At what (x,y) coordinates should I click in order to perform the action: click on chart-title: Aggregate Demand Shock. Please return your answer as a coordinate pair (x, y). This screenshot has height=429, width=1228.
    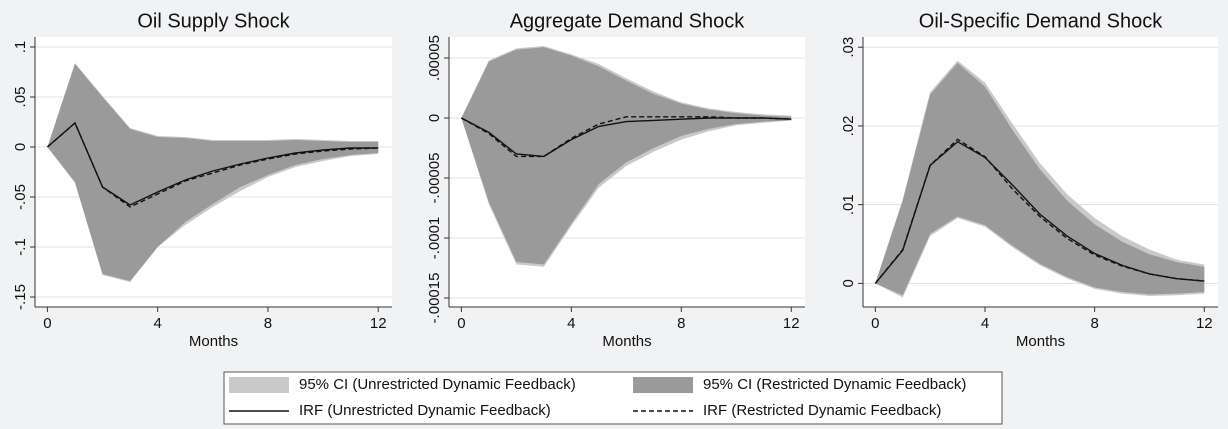
    Looking at the image, I should click on (628, 21).